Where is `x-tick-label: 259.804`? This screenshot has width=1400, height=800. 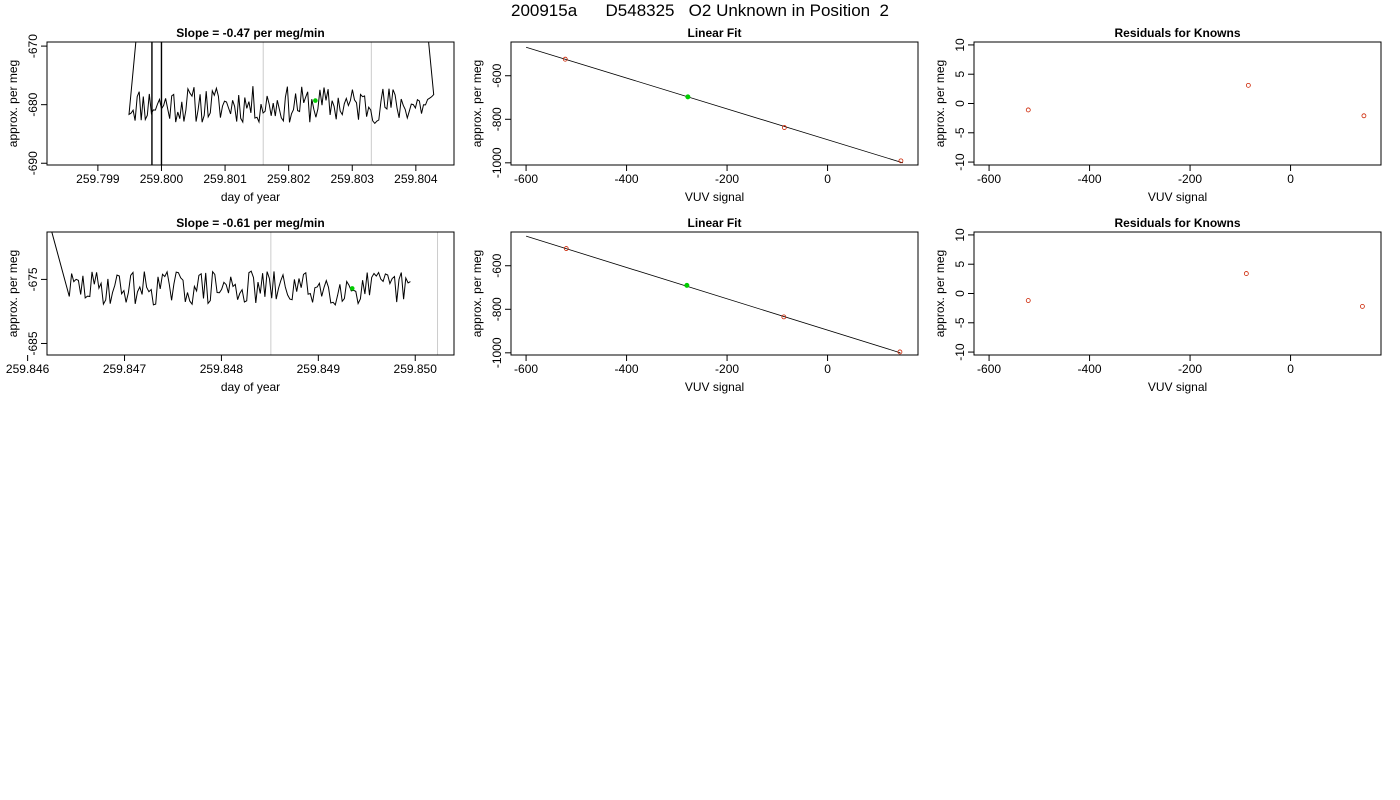 x-tick-label: 259.804 is located at coordinates (416, 179).